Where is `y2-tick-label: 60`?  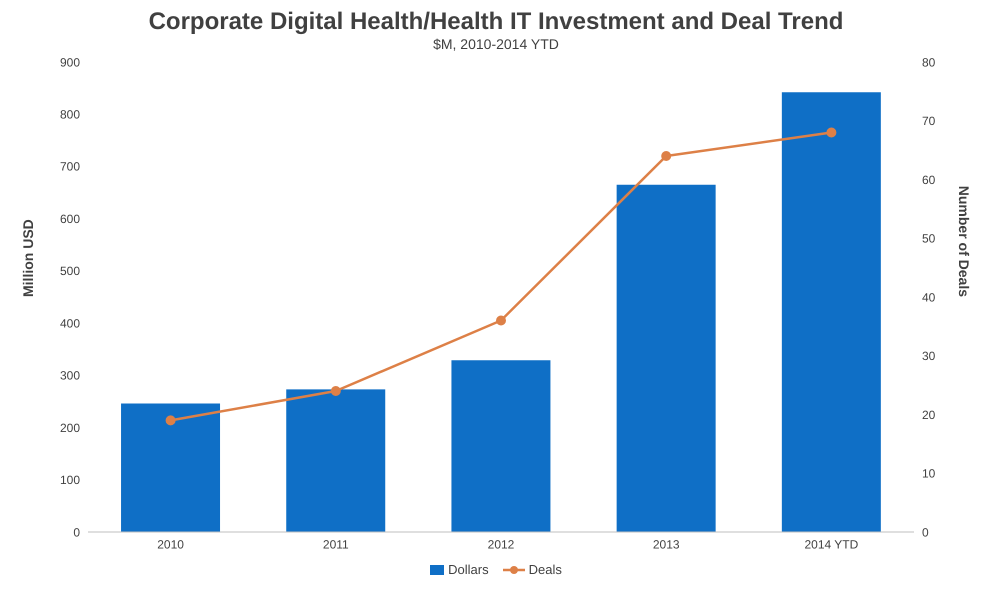
y2-tick-label: 60 is located at coordinates (929, 179).